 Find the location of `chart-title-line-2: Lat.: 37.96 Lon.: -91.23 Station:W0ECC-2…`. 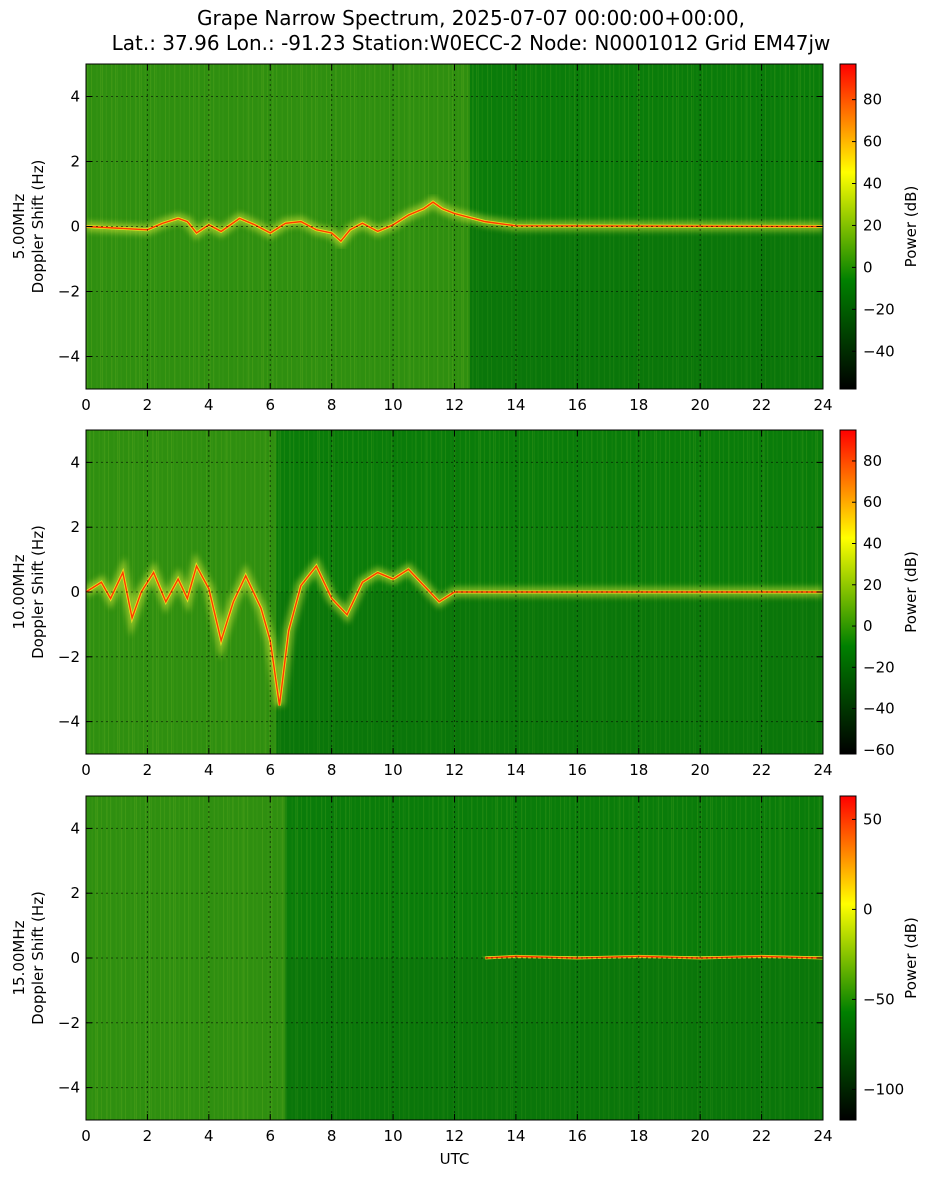

chart-title-line-2: Lat.: 37.96 Lon.: -91.23 Station:W0ECC-2… is located at coordinates (471, 43).